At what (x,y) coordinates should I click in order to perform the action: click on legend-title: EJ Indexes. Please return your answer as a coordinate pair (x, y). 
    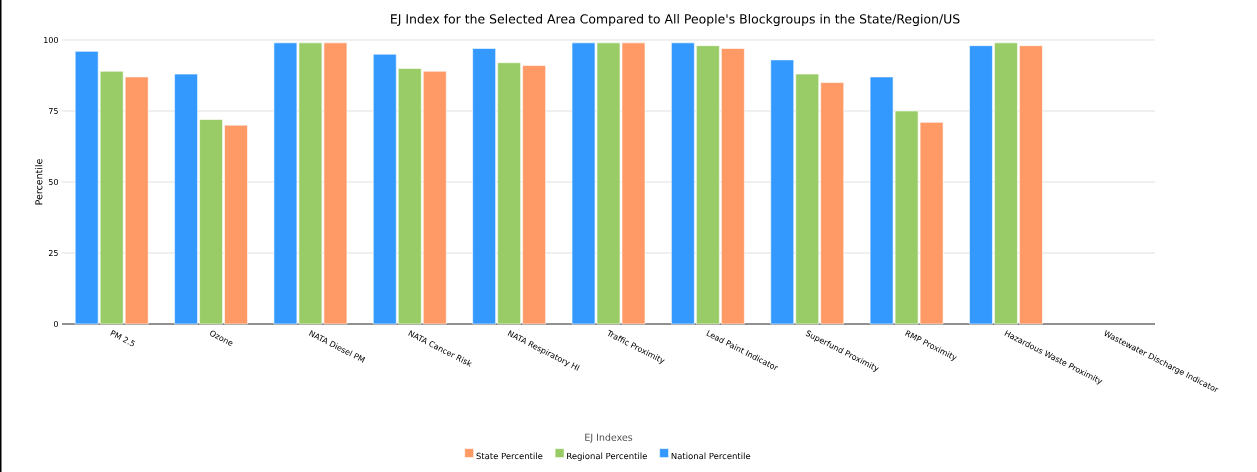
    Looking at the image, I should click on (609, 438).